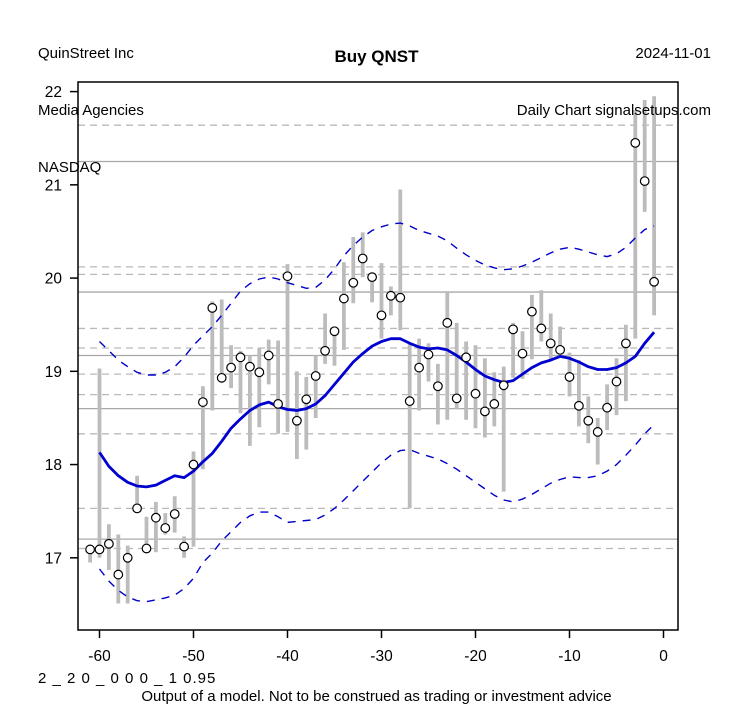 The height and width of the screenshot is (708, 753). I want to click on svg-text: -40, so click(287, 656).